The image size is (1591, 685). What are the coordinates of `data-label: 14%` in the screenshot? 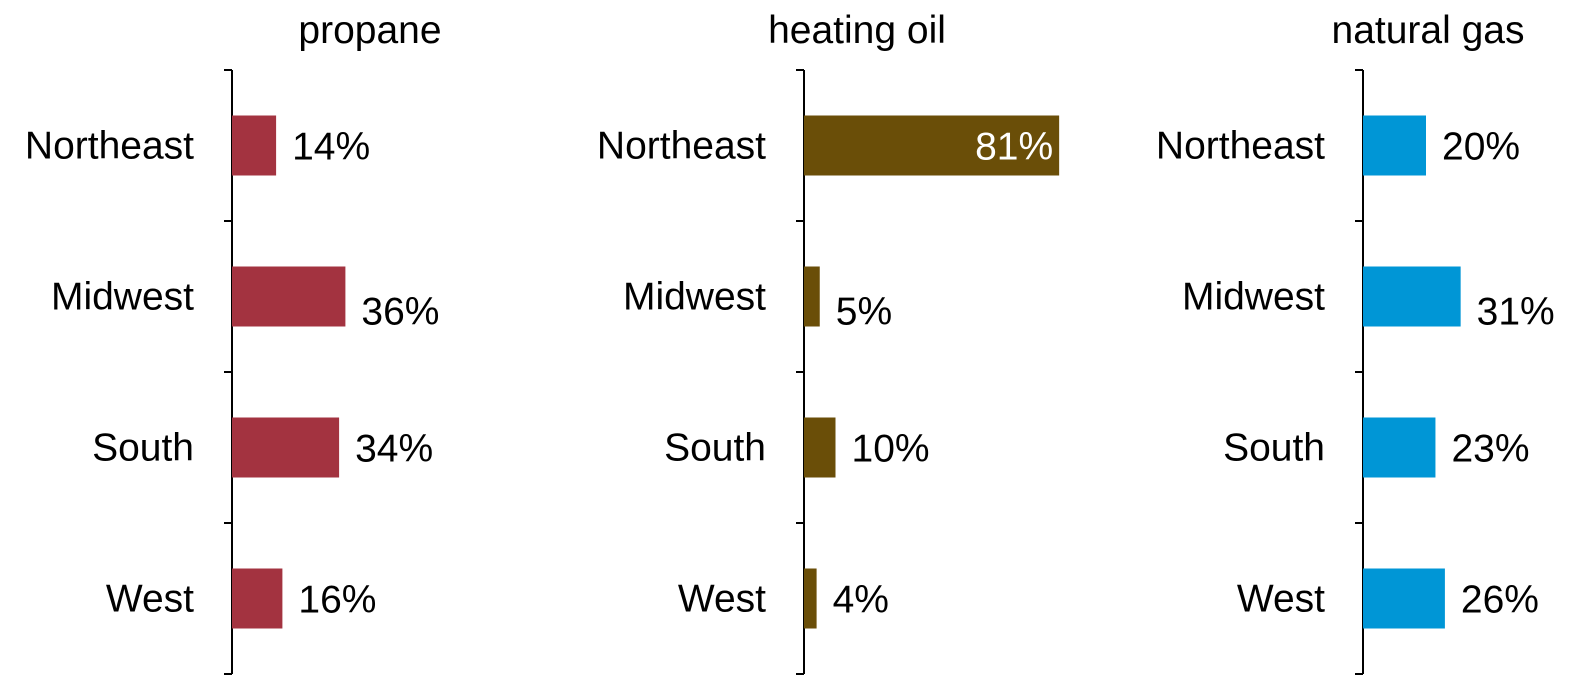 It's located at (331, 147).